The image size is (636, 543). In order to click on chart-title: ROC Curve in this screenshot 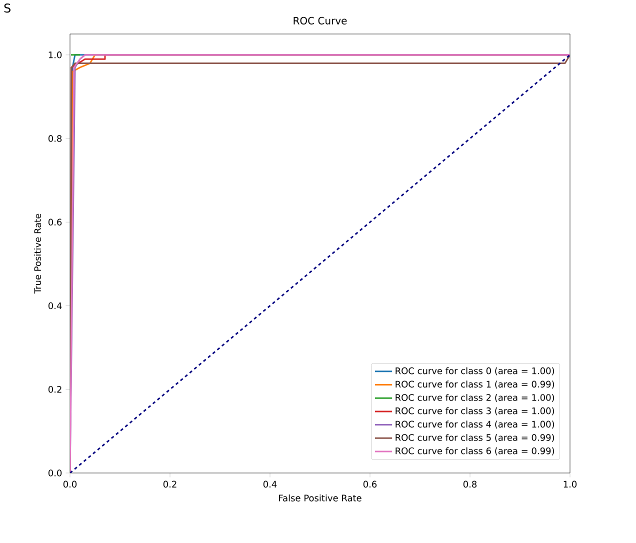, I will do `click(320, 20)`.